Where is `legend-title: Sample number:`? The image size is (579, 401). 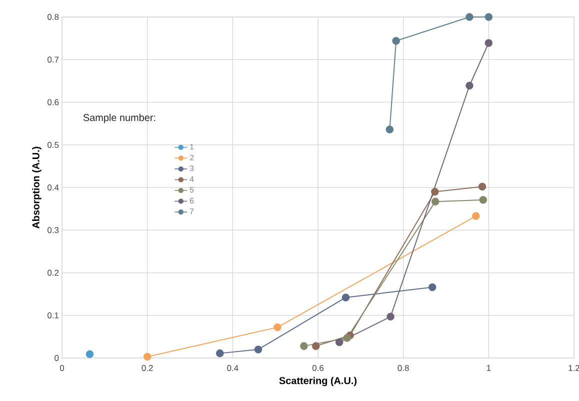 legend-title: Sample number: is located at coordinates (119, 119).